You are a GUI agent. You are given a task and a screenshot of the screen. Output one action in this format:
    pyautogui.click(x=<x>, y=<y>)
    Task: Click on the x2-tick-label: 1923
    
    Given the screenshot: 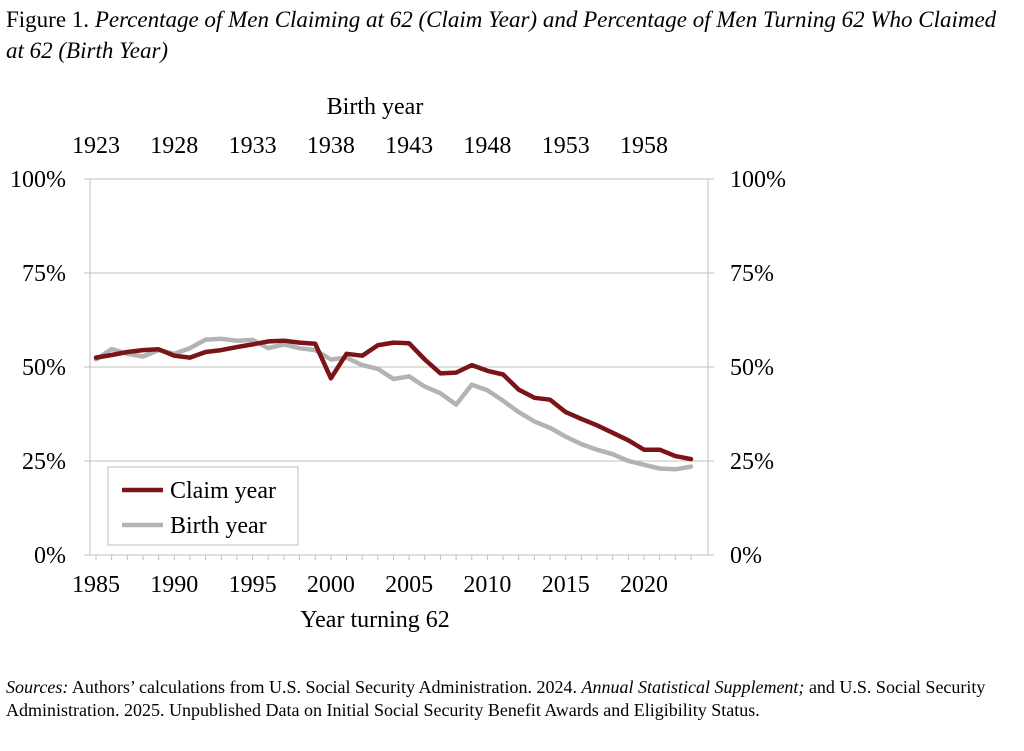 What is the action you would take?
    pyautogui.click(x=96, y=146)
    